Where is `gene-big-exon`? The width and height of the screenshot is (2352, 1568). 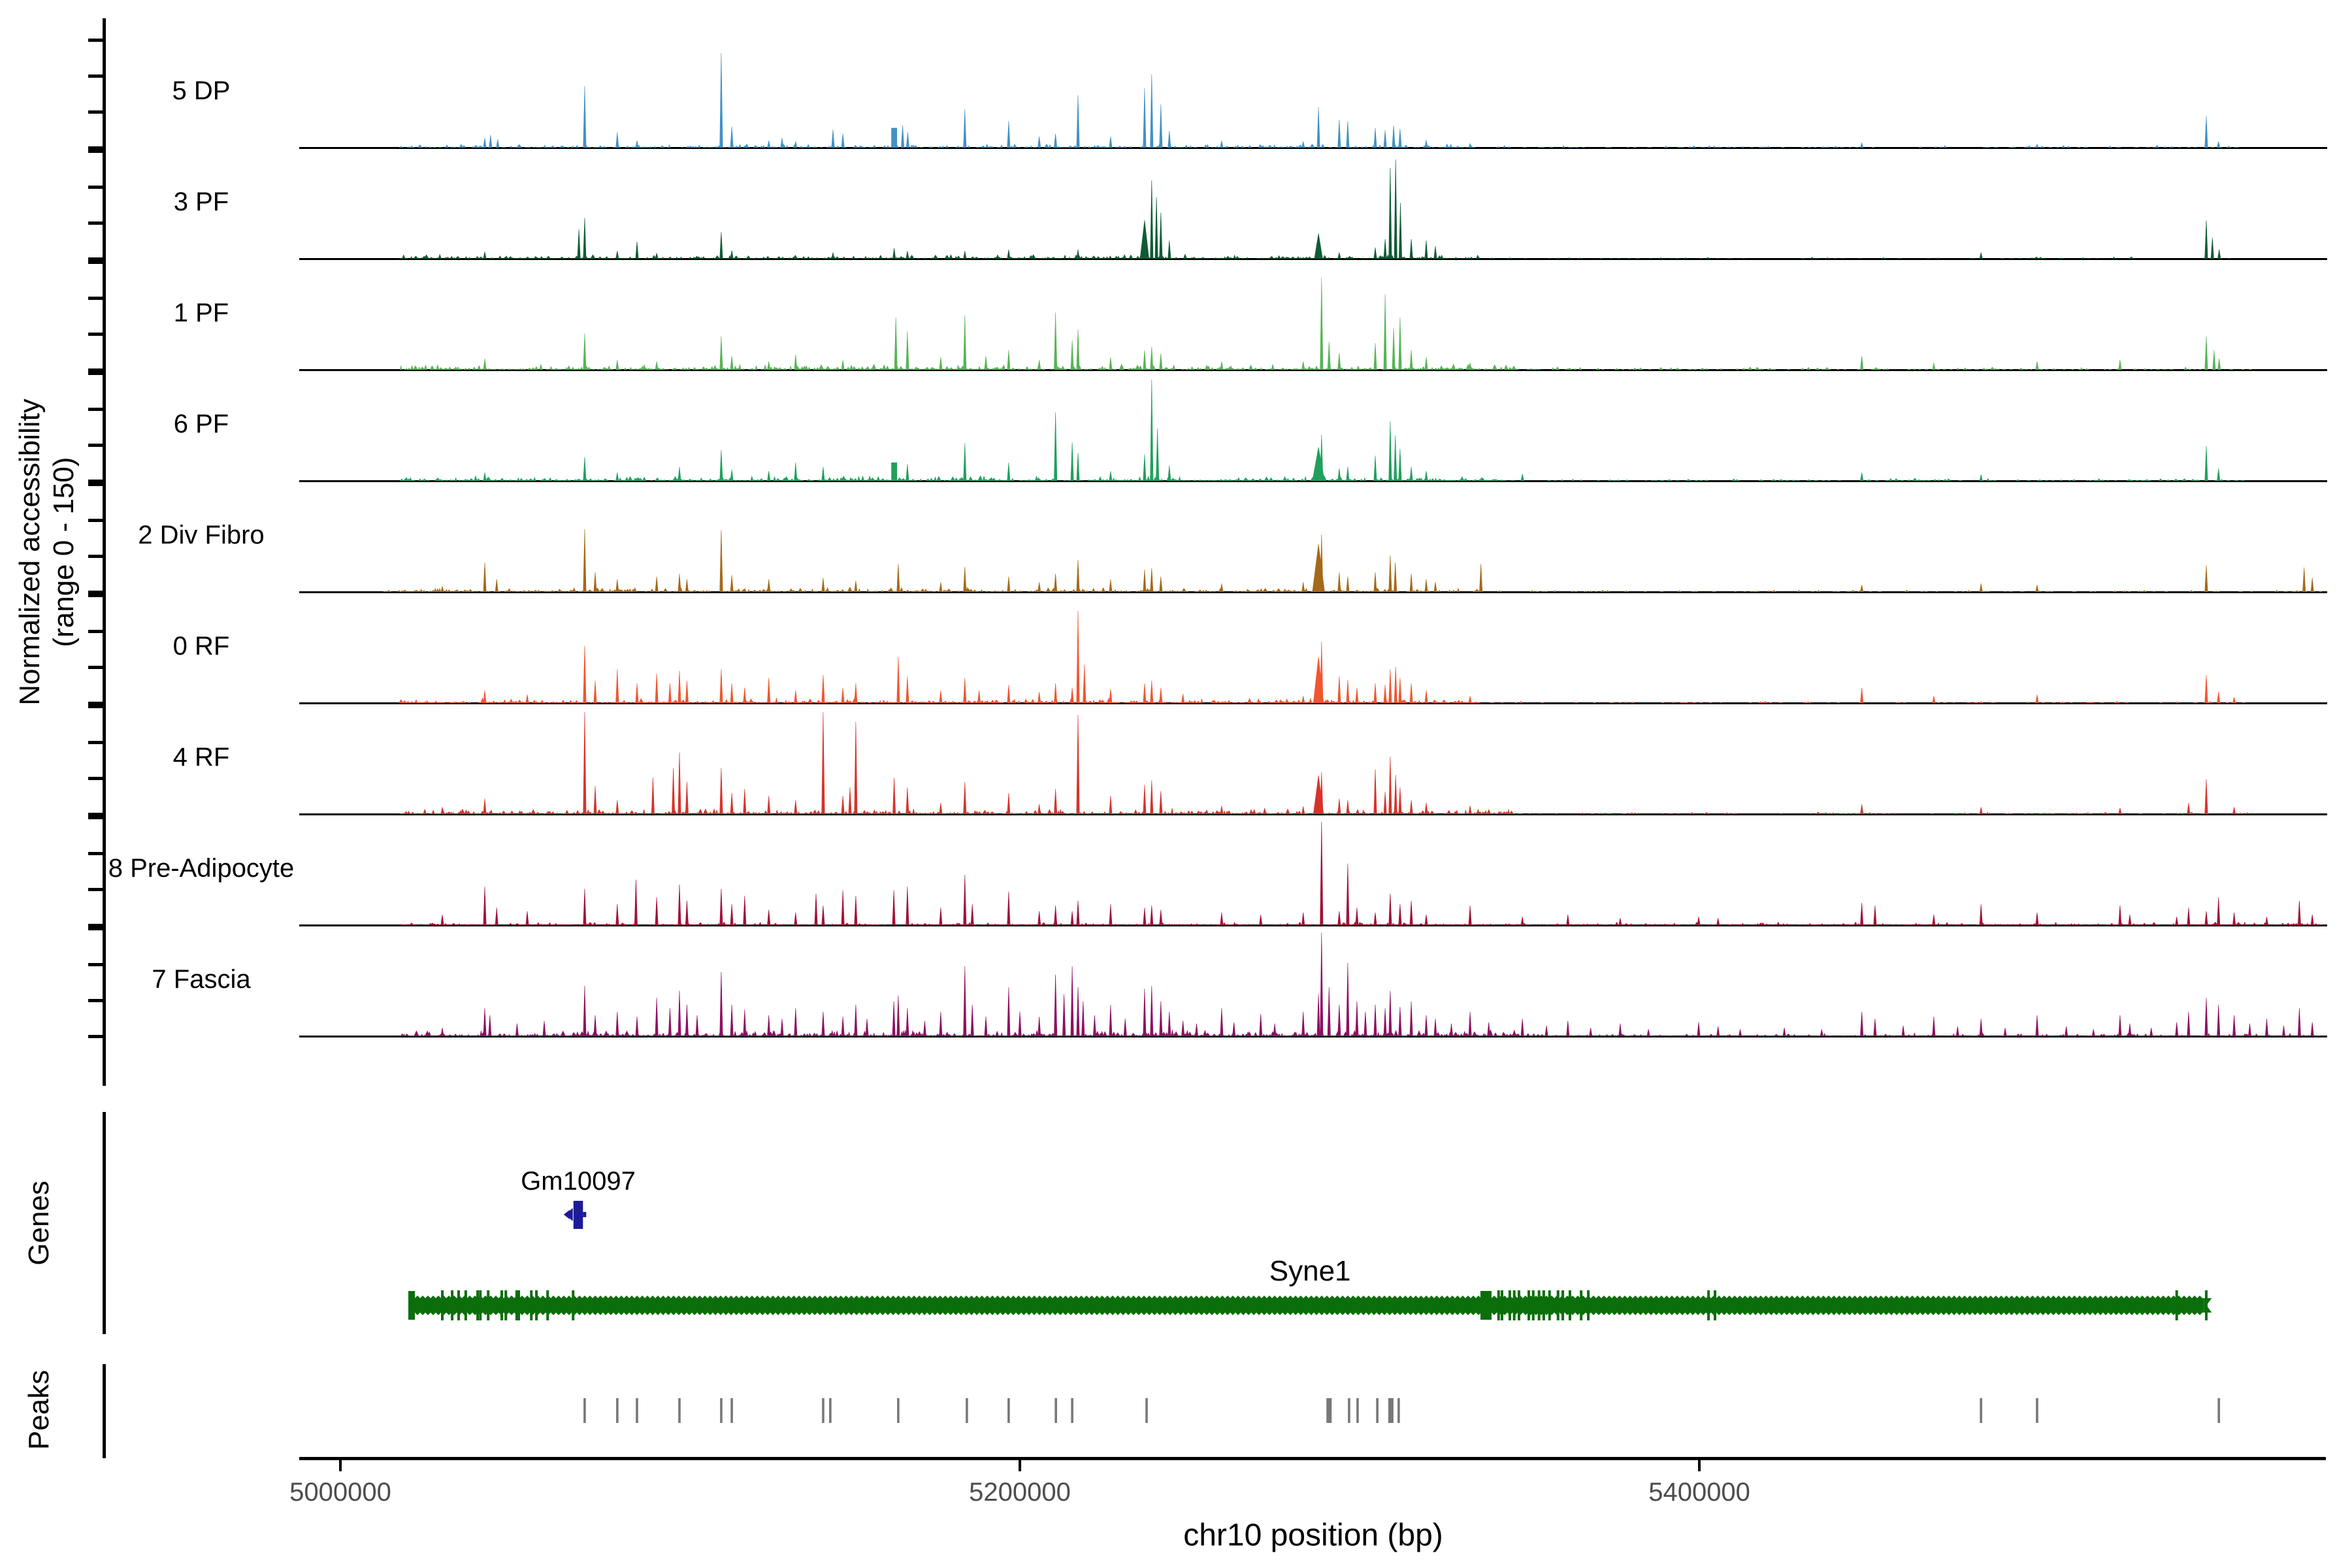 gene-big-exon is located at coordinates (1486, 1305).